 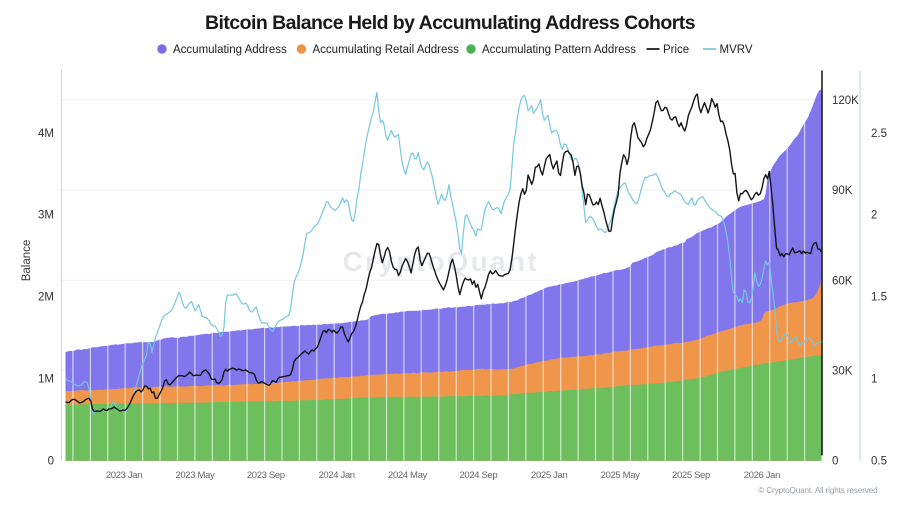 What do you see at coordinates (736, 50) in the screenshot?
I see `svg-text: MVRV` at bounding box center [736, 50].